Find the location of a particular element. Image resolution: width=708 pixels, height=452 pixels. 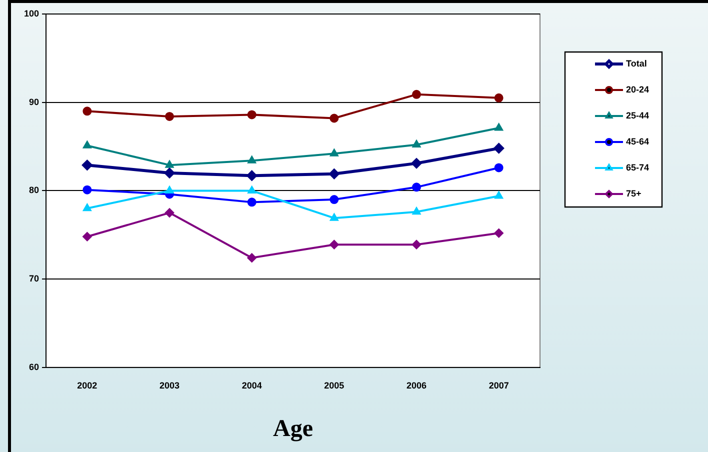

legend-label: 65-74 is located at coordinates (638, 167).